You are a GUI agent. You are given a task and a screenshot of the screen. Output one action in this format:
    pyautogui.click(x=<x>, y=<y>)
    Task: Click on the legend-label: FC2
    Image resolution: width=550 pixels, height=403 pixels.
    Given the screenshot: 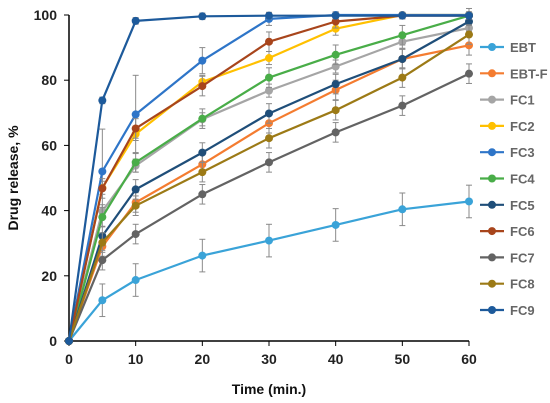 What is the action you would take?
    pyautogui.click(x=522, y=126)
    